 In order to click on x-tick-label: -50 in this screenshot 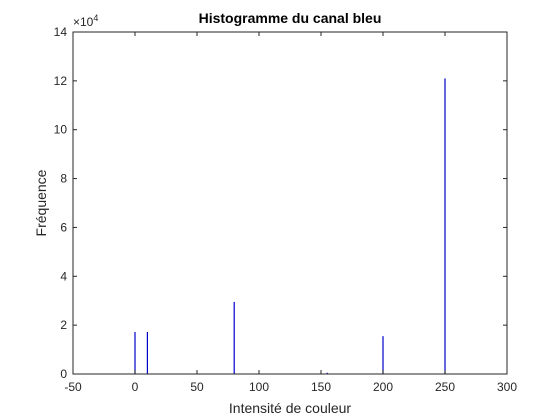, I will do `click(73, 387)`.